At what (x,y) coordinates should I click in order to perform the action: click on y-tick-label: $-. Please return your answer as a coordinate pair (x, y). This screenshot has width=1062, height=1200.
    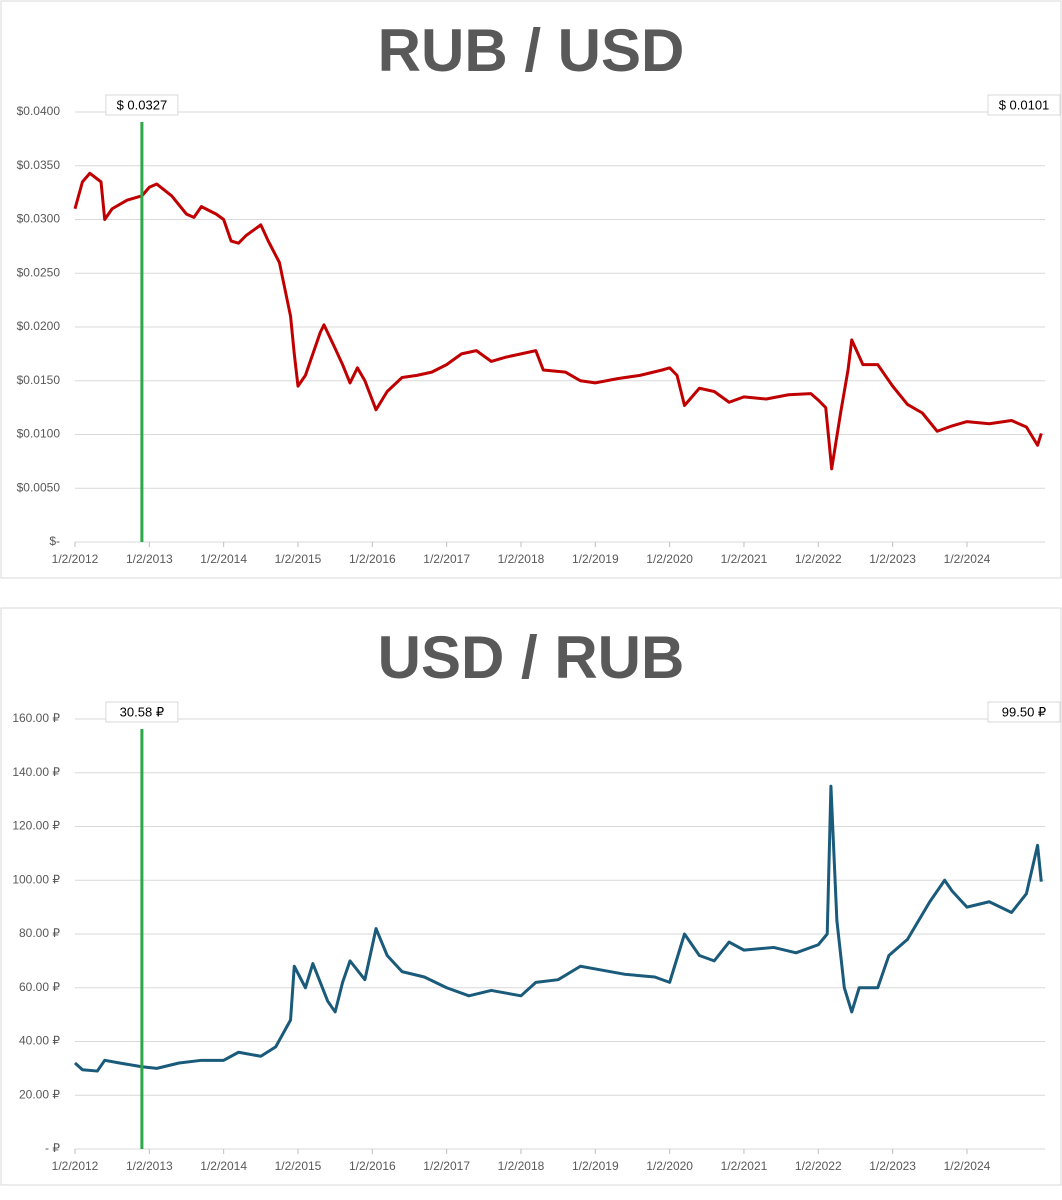
    Looking at the image, I should click on (54, 541).